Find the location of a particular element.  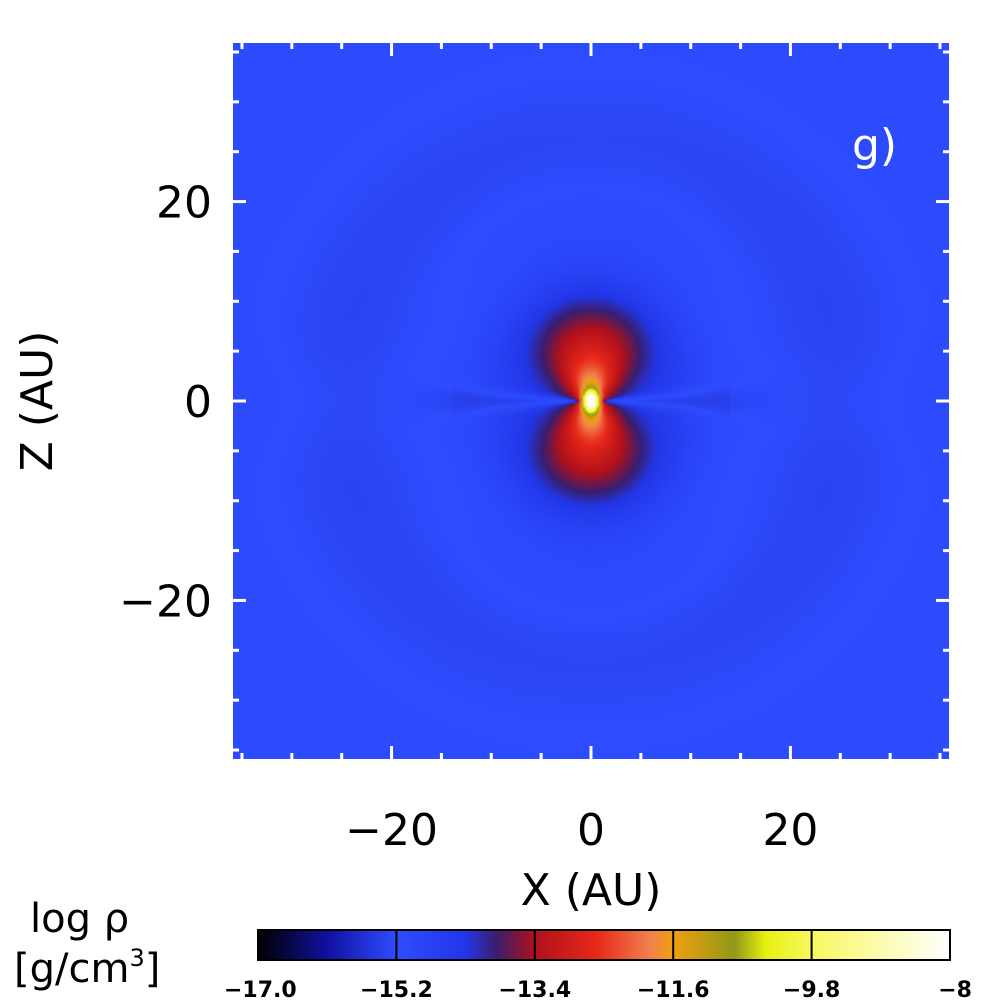

colorbar-ticks: −17.0 −15.2 −13.4 −11.6 −9.8 −8 is located at coordinates (598, 966).